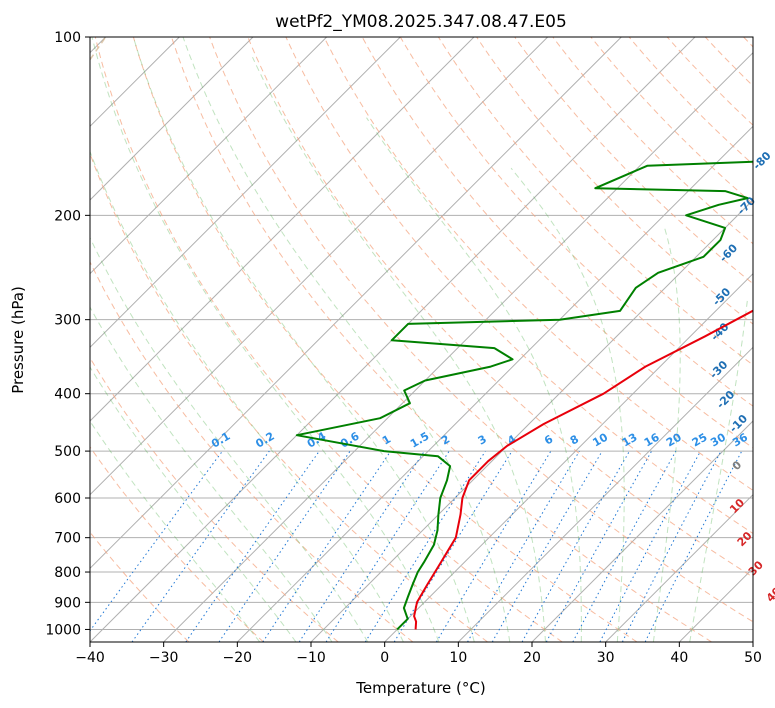  What do you see at coordinates (67, 395) in the screenshot?
I see `y-tick-label: 400` at bounding box center [67, 395].